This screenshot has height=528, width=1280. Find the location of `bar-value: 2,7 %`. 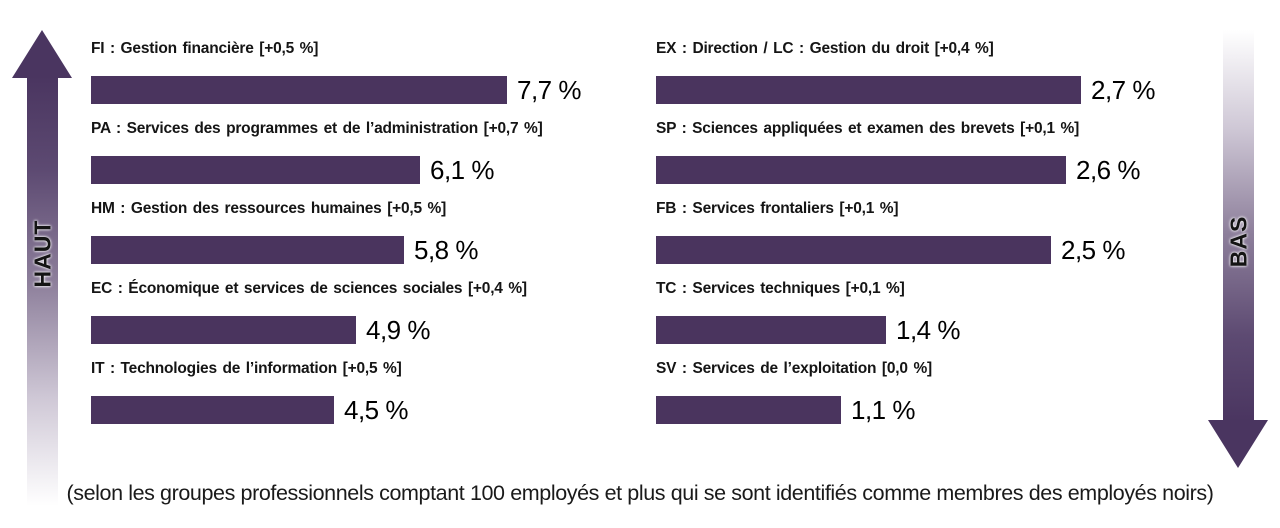

bar-value: 2,7 % is located at coordinates (1123, 89).